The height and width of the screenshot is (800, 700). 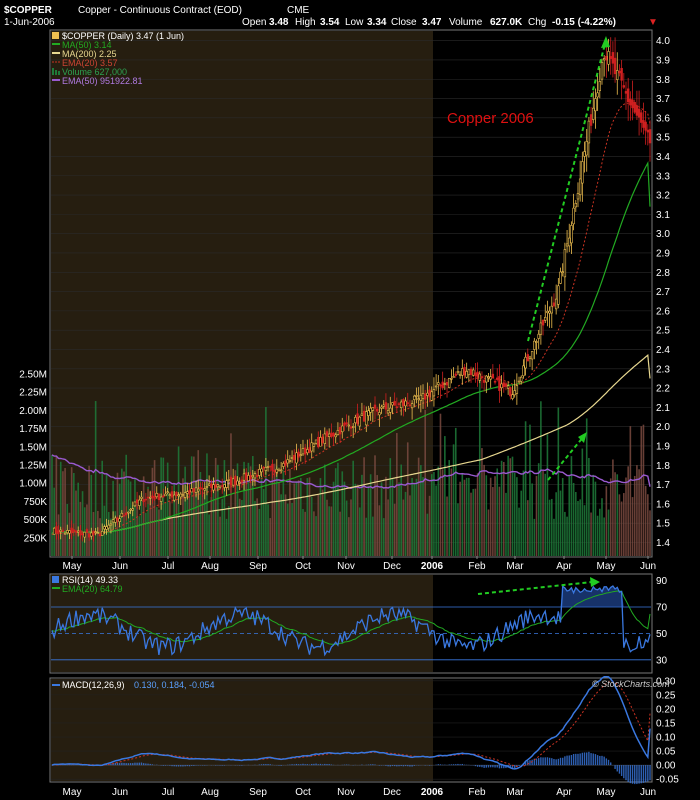 I want to click on macd-tick-label: -0.05, so click(x=667, y=780).